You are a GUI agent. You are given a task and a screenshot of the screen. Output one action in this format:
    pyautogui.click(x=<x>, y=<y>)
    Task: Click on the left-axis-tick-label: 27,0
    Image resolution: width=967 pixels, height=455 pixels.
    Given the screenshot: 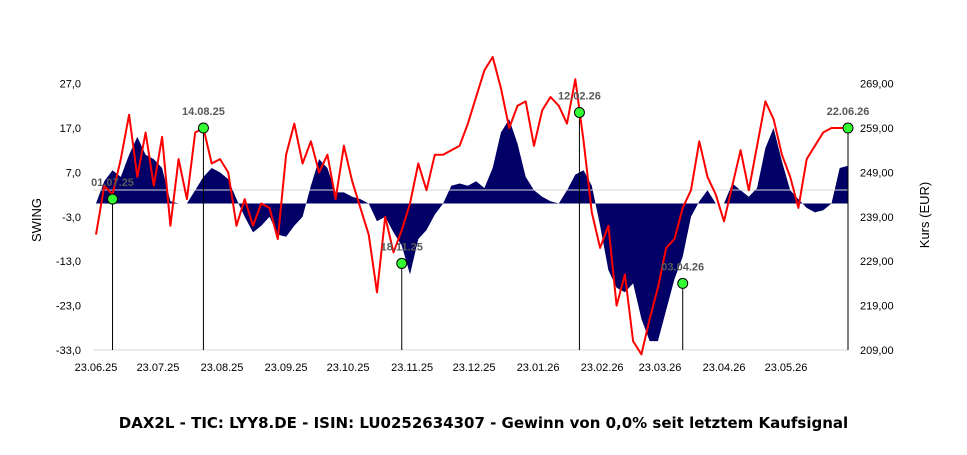 What is the action you would take?
    pyautogui.click(x=70, y=85)
    